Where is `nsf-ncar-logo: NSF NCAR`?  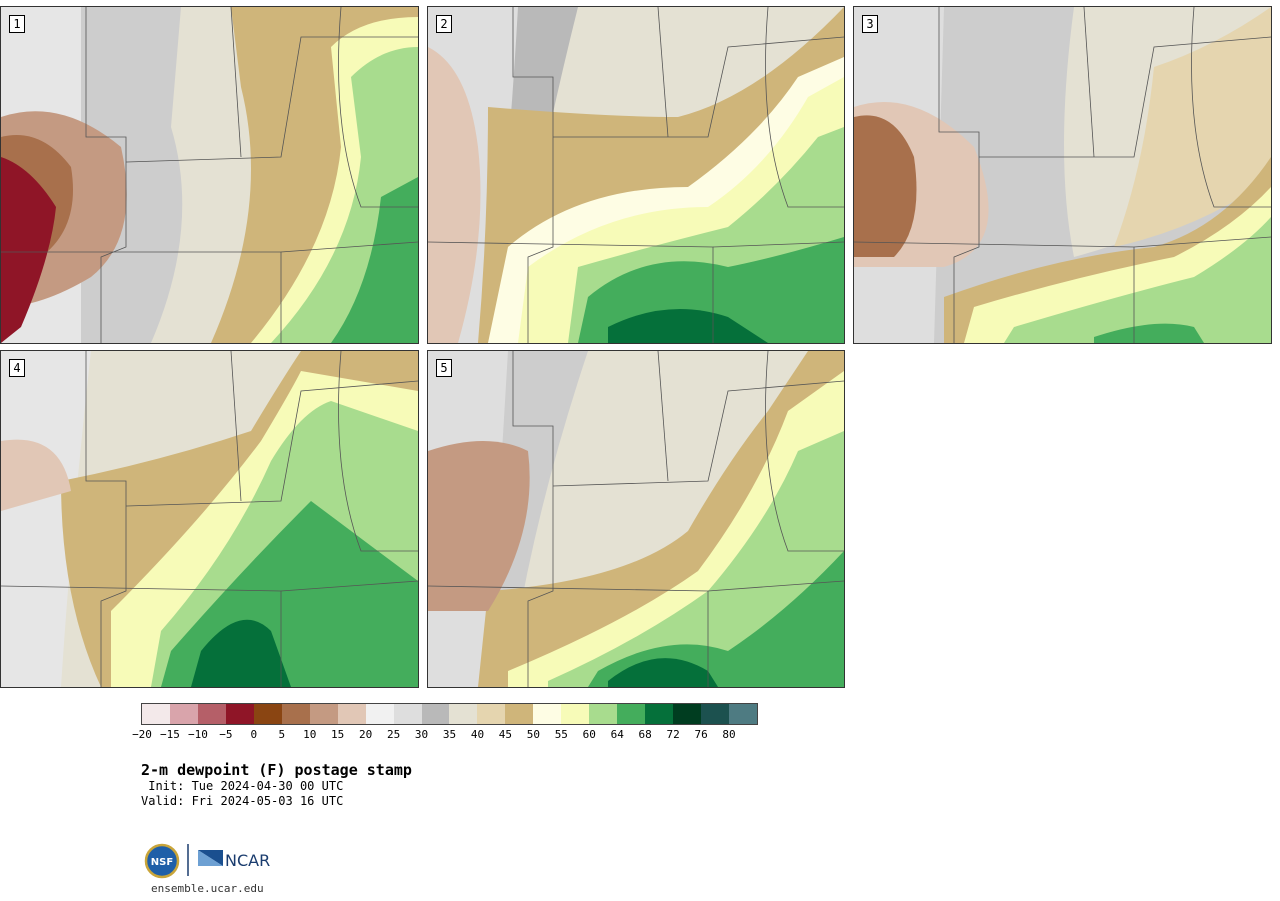 nsf-ncar-logo: NSF NCAR is located at coordinates (210, 862).